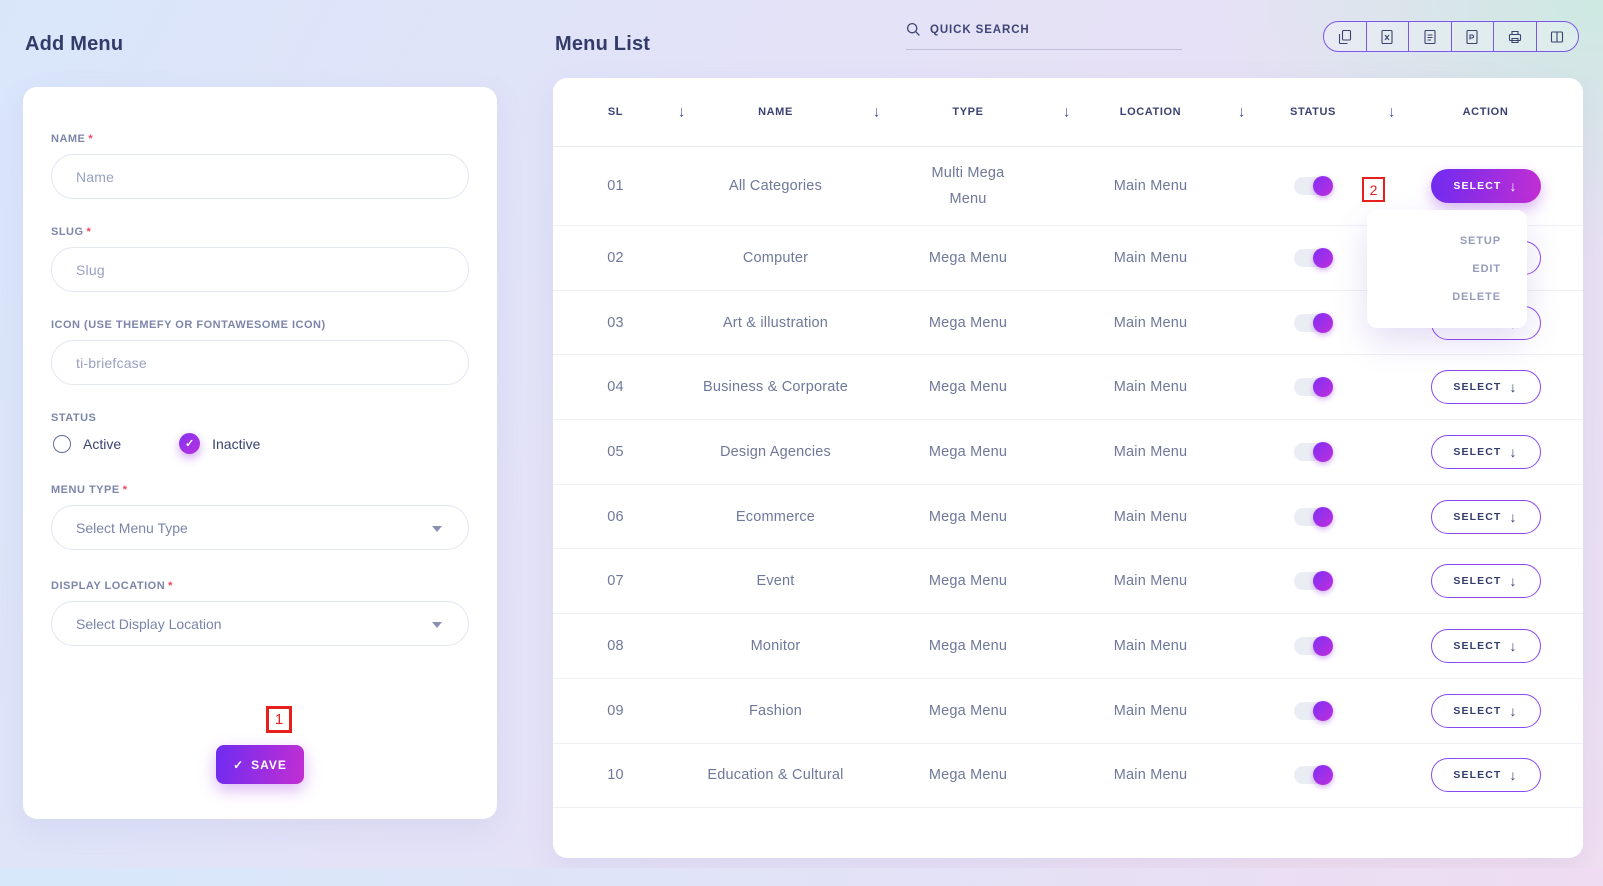 The image size is (1603, 886). Describe the element at coordinates (1472, 36) in the screenshot. I see `export-pdf-button` at that location.